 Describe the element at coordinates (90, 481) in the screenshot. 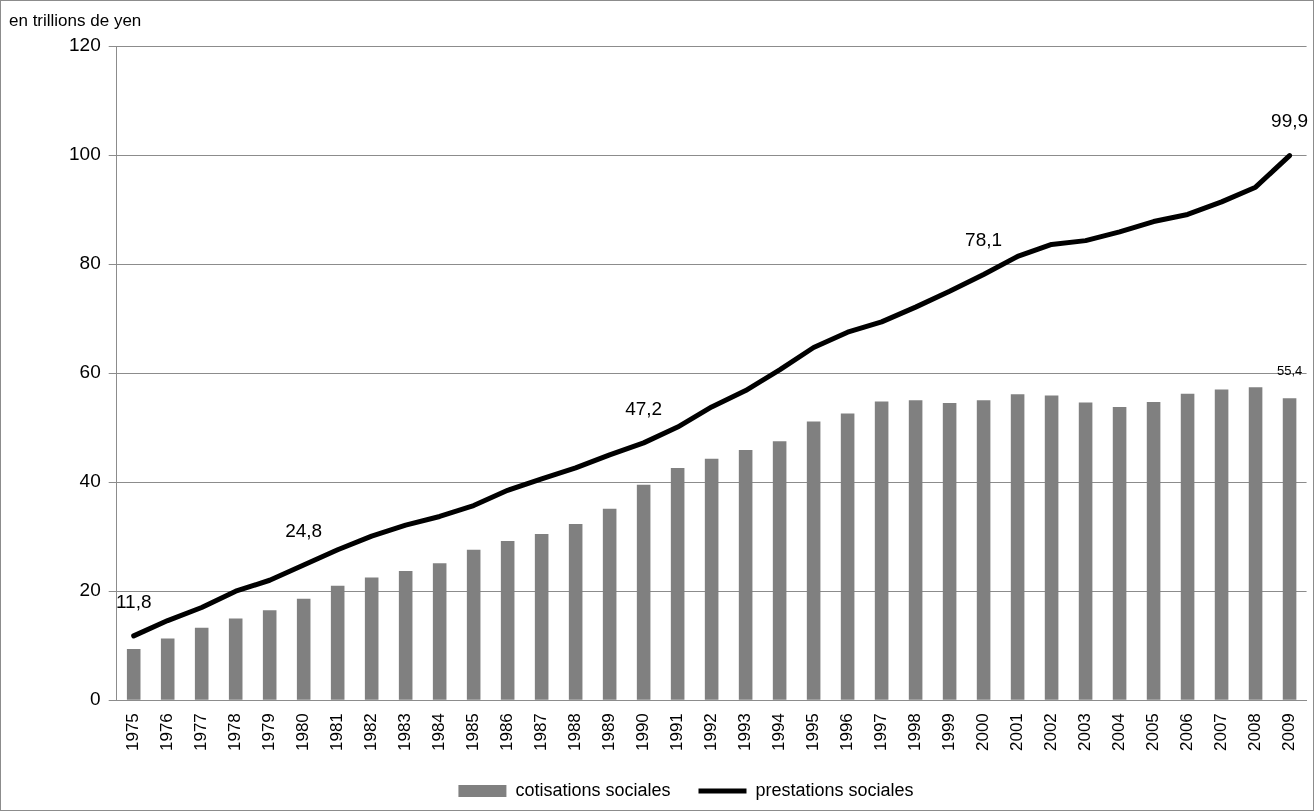

I see `y-tick-label: 40` at that location.